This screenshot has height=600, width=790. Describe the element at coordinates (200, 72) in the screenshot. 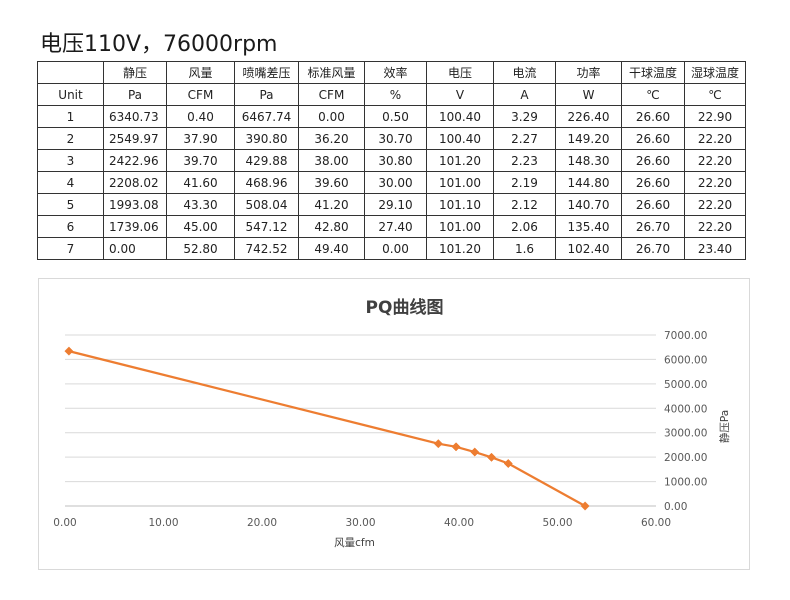

I see `table-header-row-cell-2: 风量` at that location.